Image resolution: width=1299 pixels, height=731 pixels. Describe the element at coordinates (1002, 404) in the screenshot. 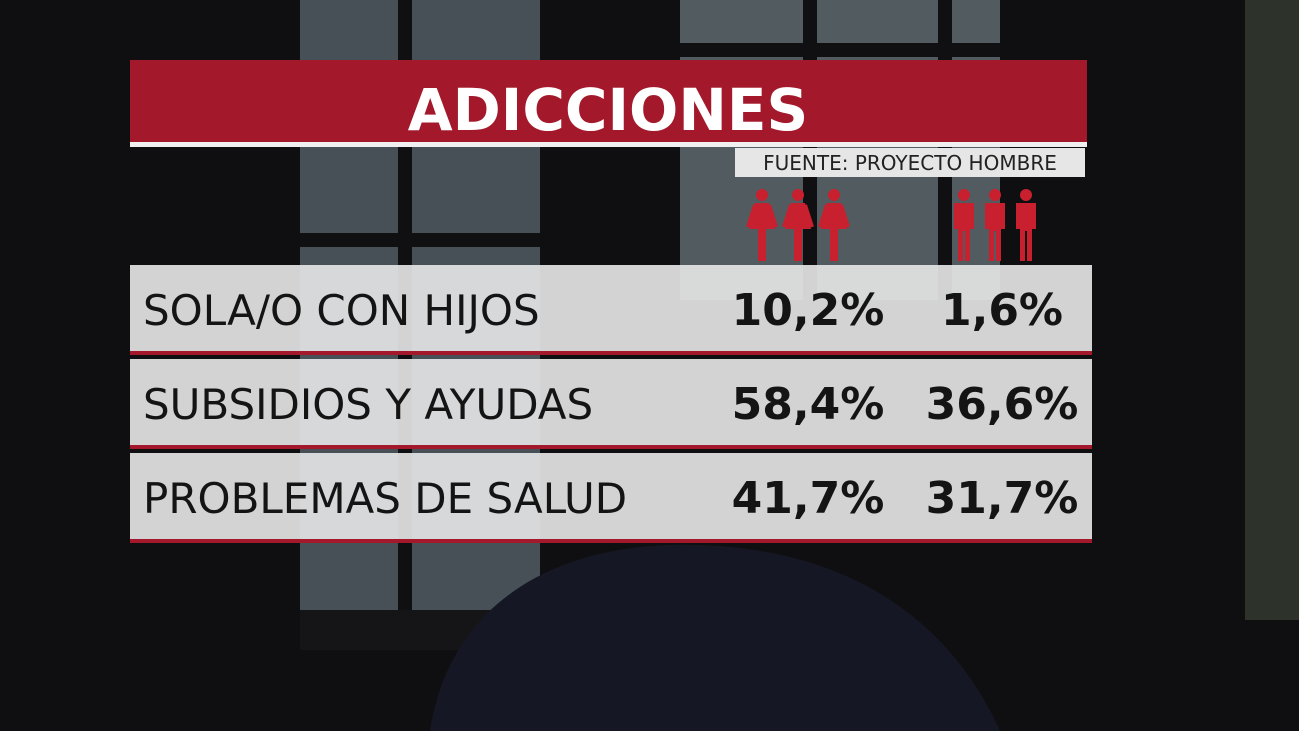

I see `men-value: 36,6%` at that location.